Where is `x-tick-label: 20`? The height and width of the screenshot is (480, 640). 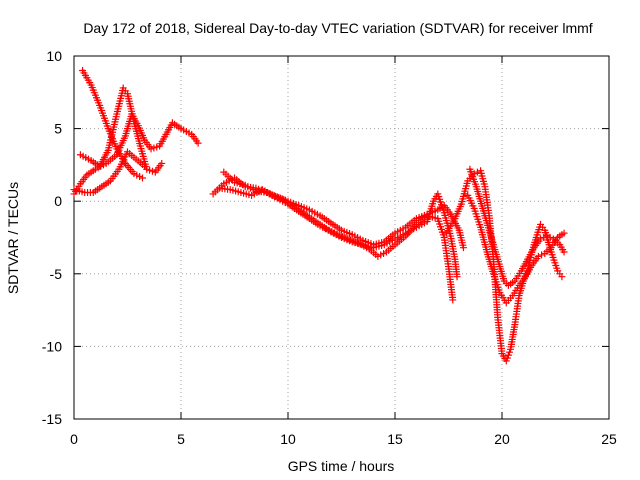
x-tick-label: 20 is located at coordinates (502, 439).